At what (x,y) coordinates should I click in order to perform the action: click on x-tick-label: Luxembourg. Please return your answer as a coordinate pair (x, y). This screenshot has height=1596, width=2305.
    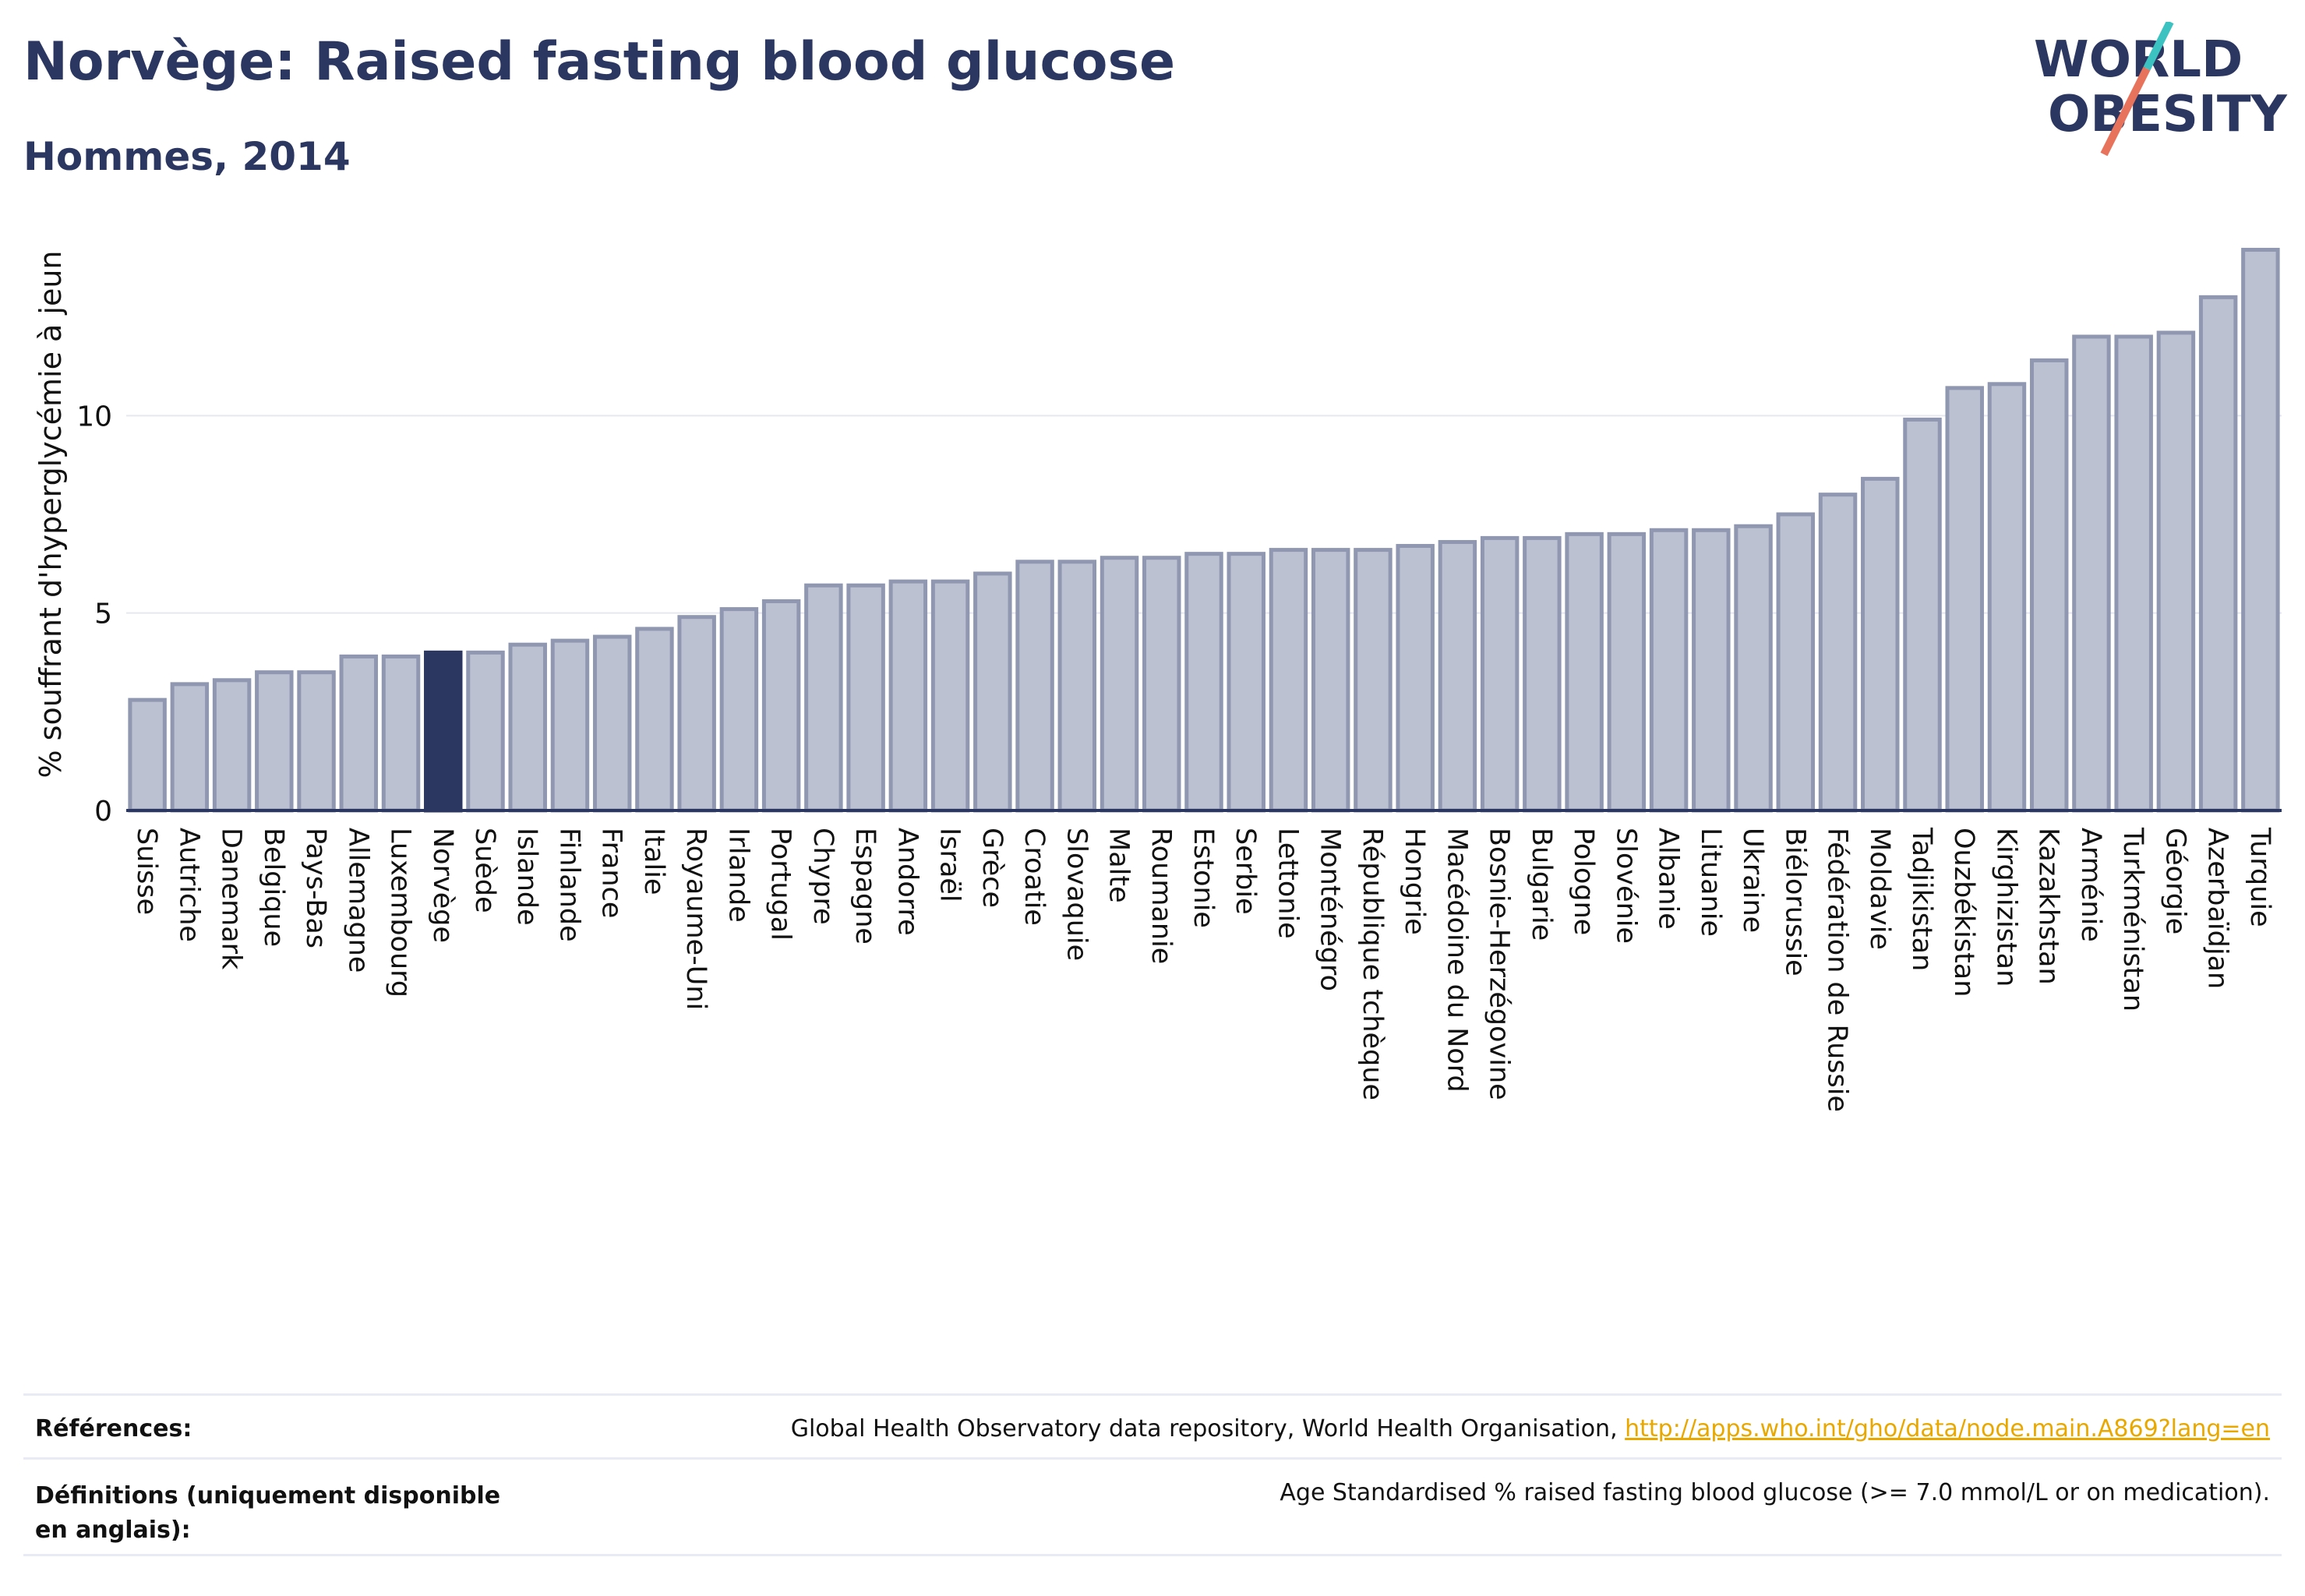
    Looking at the image, I should click on (400, 913).